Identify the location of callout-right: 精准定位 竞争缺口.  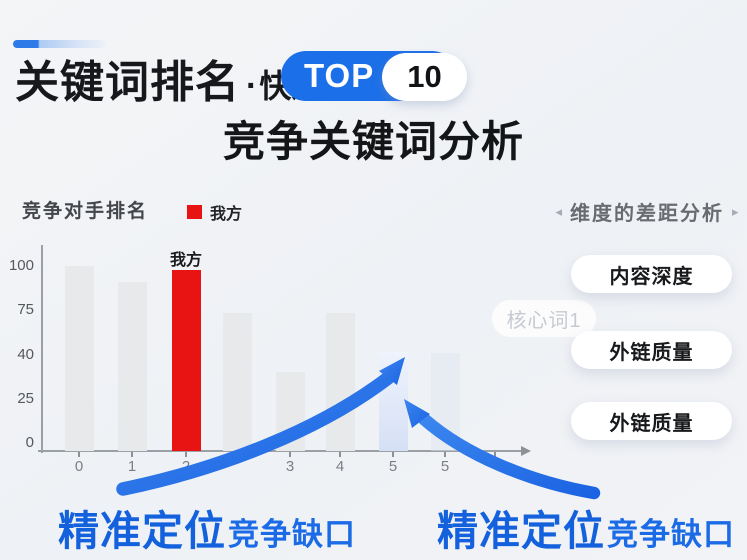
(586, 527).